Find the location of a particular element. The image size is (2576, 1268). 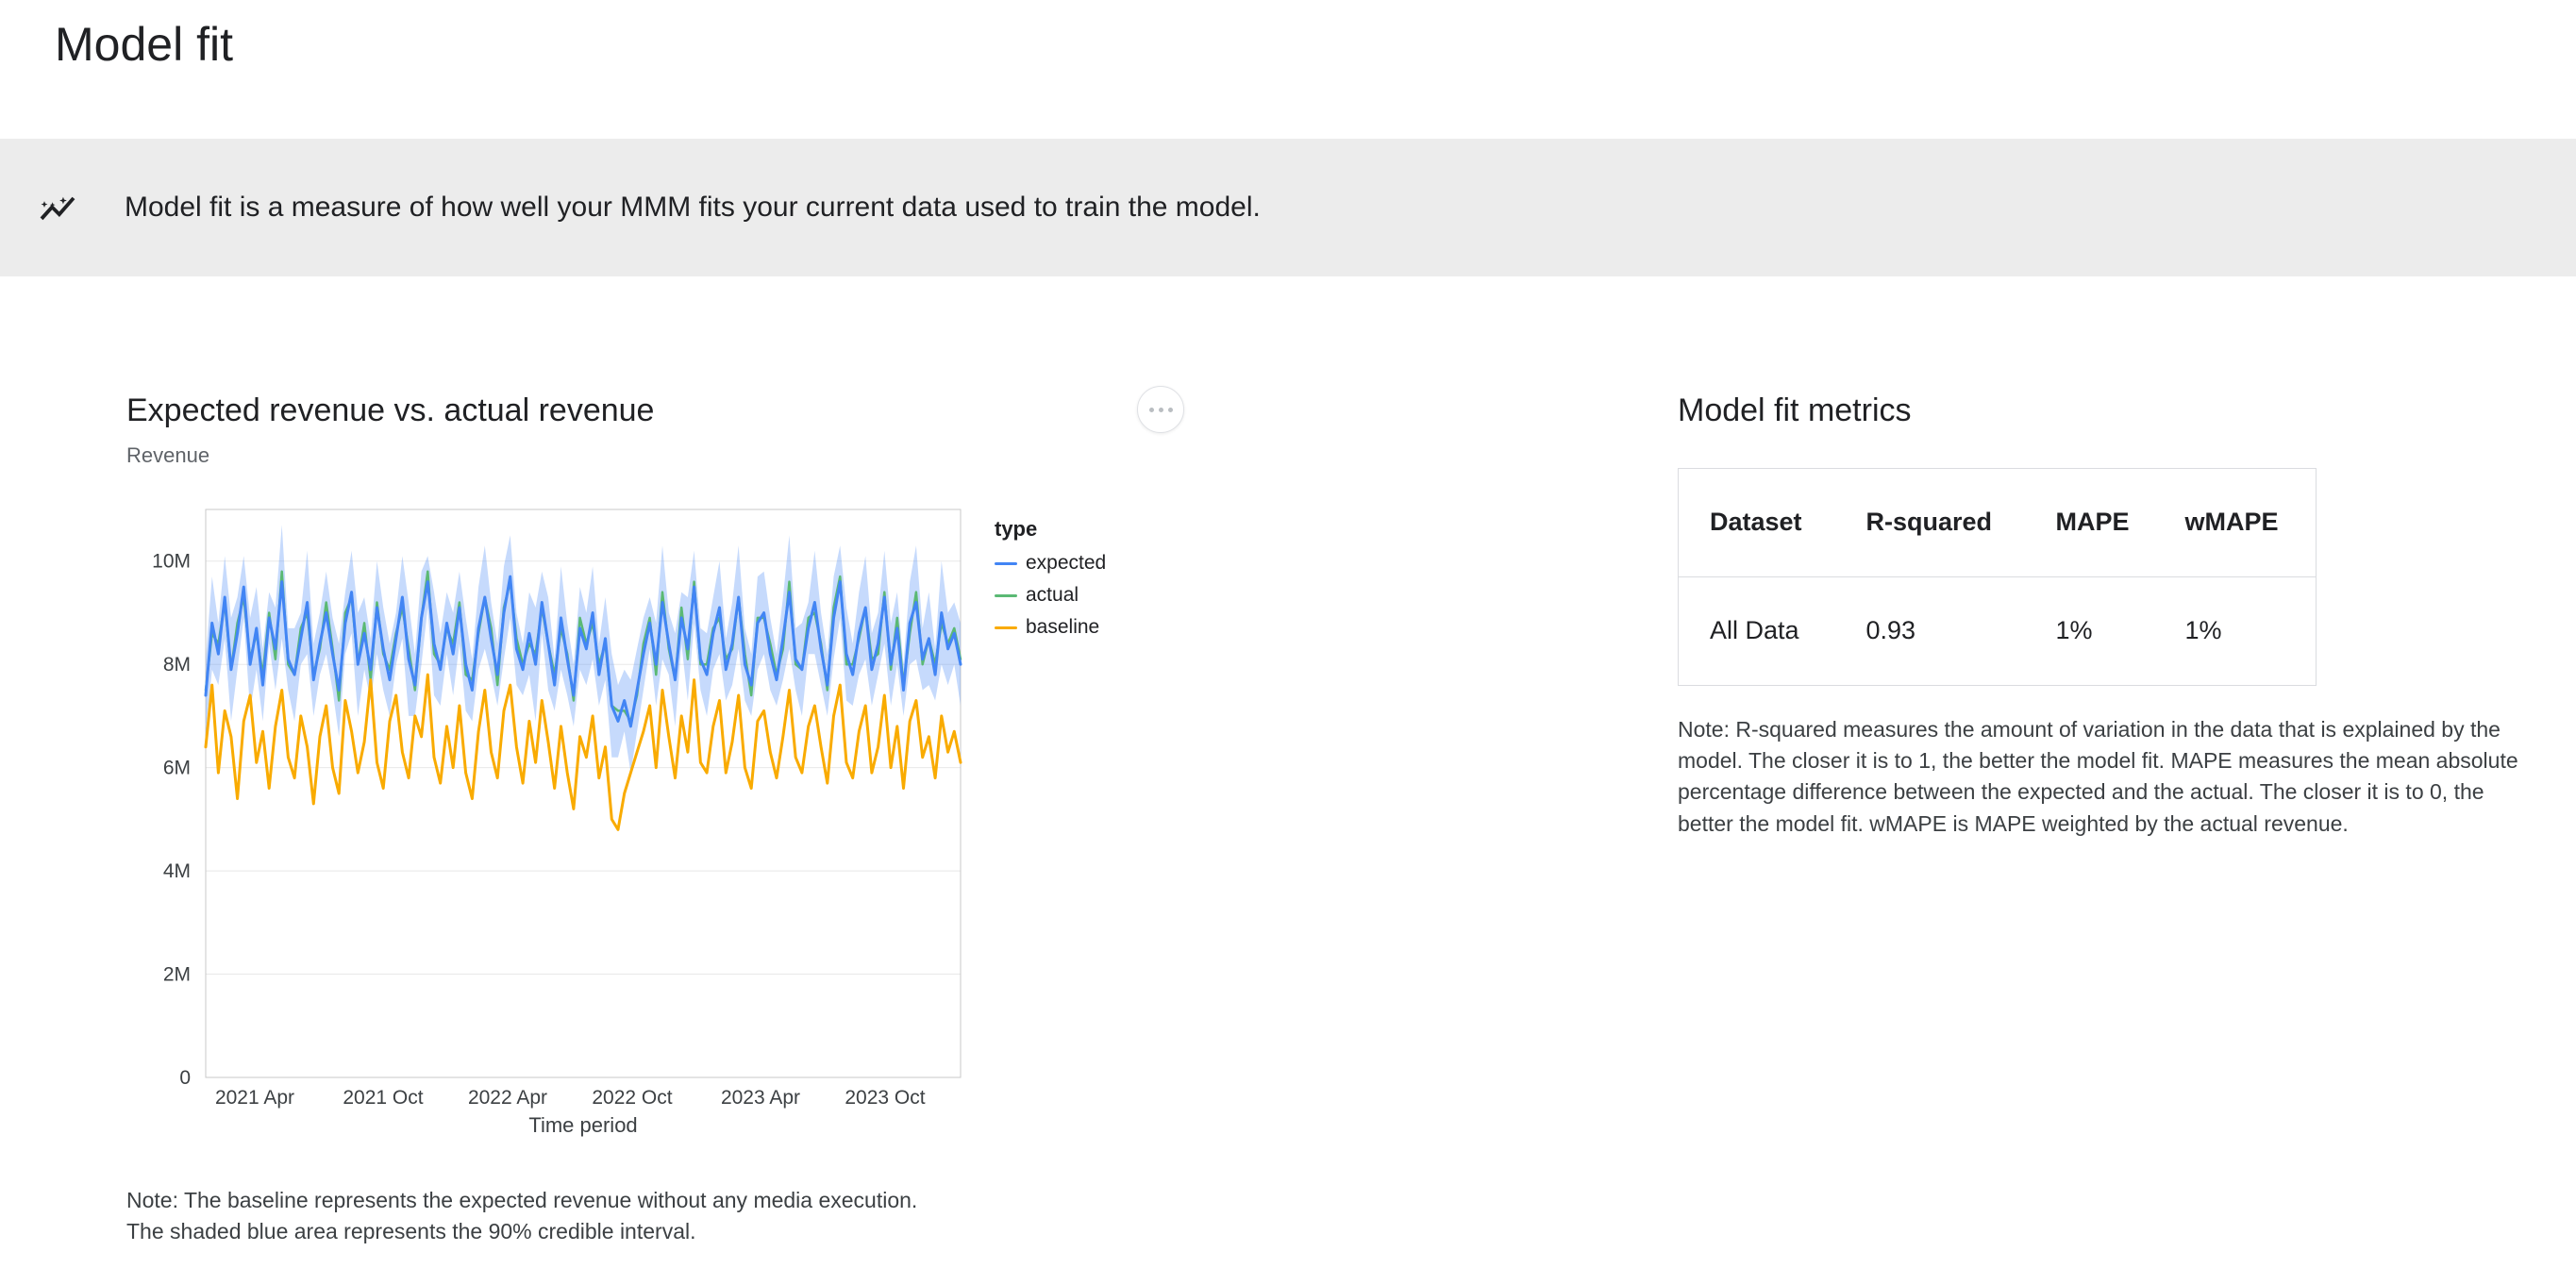

chart-title: Expected revenue vs. actual revenue is located at coordinates (390, 410).